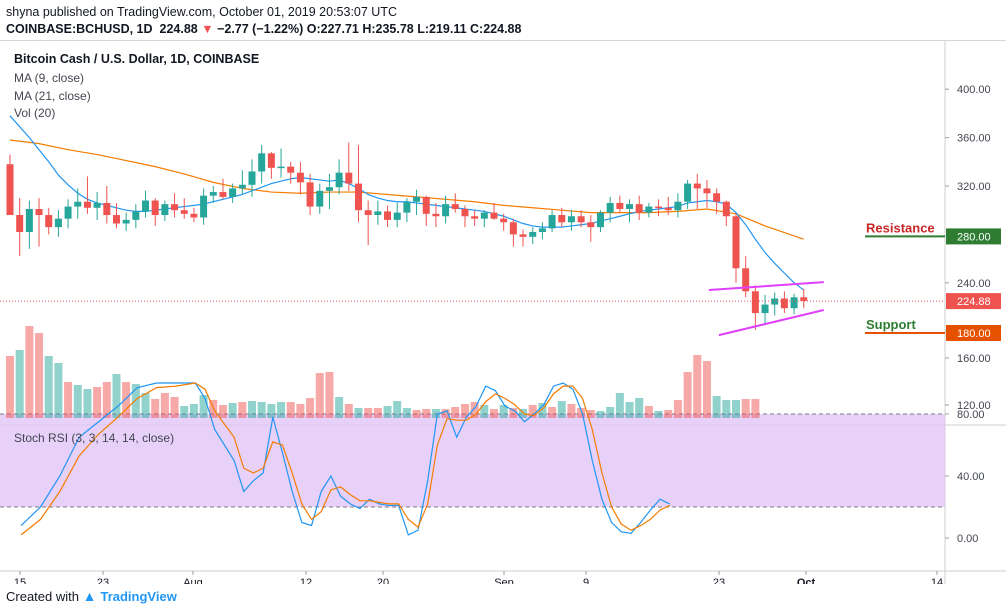 Image resolution: width=1006 pixels, height=615 pixels. Describe the element at coordinates (503, 40) in the screenshot. I see `header-divider` at that location.